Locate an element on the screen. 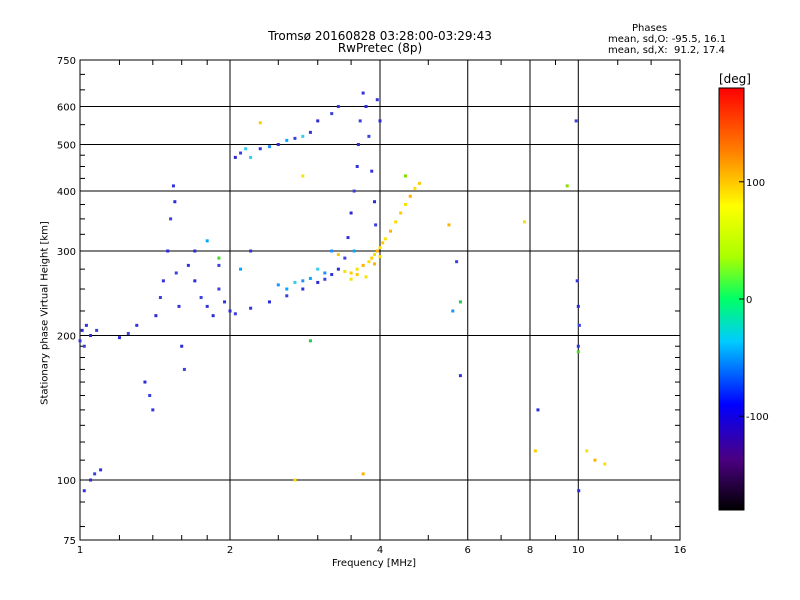  x-tick-label: 8 is located at coordinates (530, 550).